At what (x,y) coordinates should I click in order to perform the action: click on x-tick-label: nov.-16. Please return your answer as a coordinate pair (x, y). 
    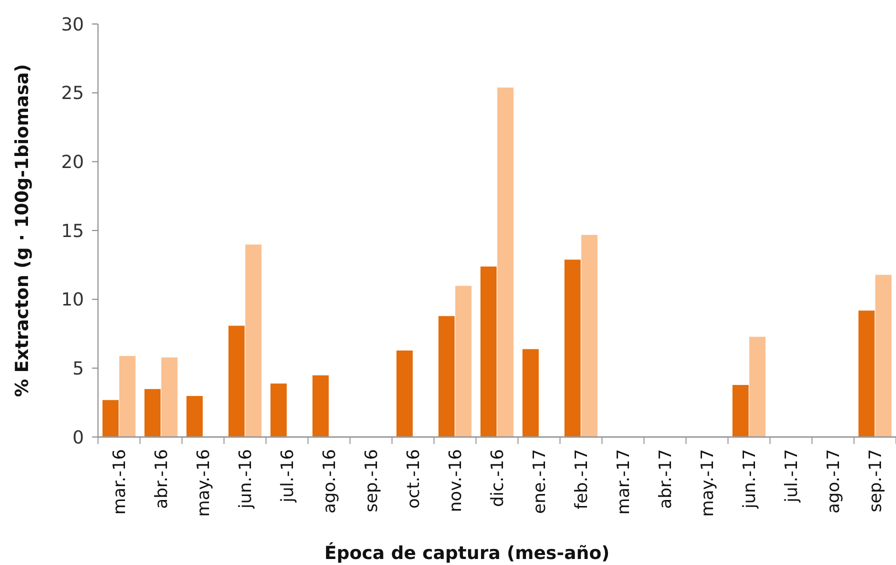
    Looking at the image, I should click on (456, 480).